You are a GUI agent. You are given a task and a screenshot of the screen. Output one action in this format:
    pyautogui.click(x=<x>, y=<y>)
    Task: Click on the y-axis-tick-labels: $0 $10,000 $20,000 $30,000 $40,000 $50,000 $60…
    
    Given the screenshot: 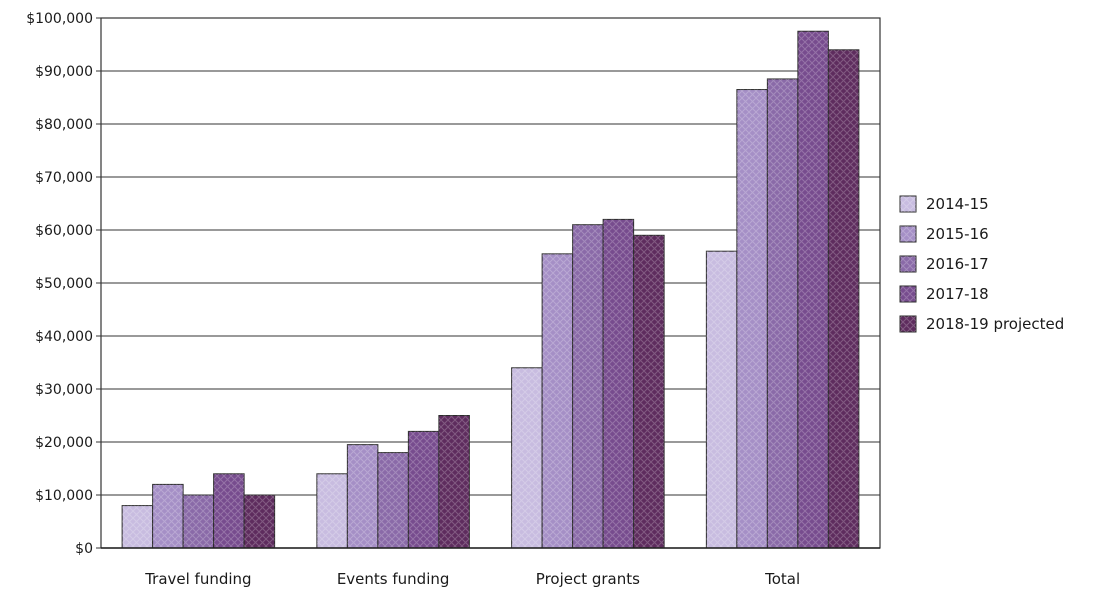 What is the action you would take?
    pyautogui.click(x=59, y=284)
    